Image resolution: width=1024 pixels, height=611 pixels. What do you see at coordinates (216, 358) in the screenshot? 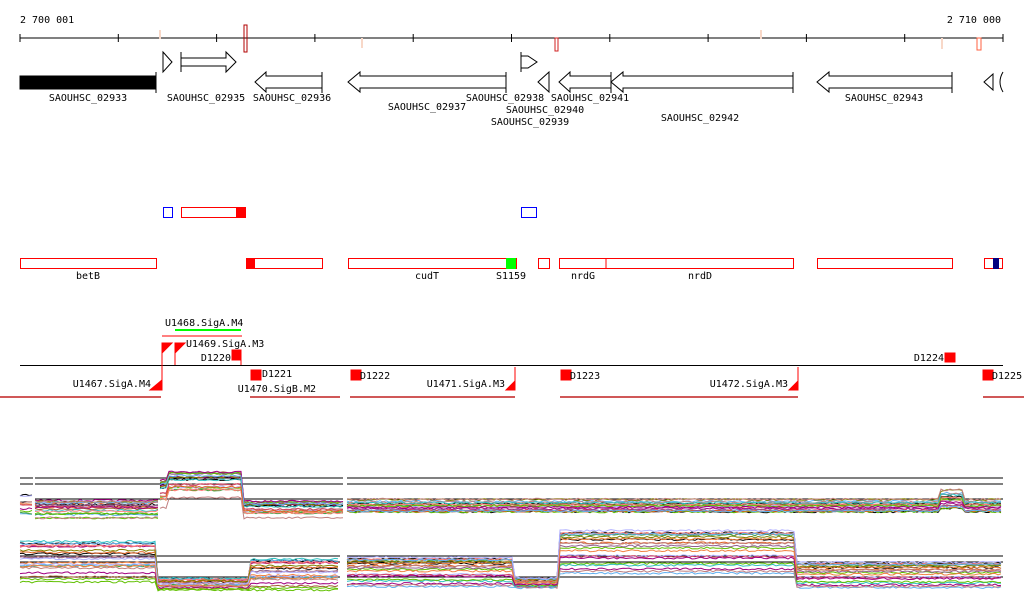
I see `terminator-label: D1220` at bounding box center [216, 358].